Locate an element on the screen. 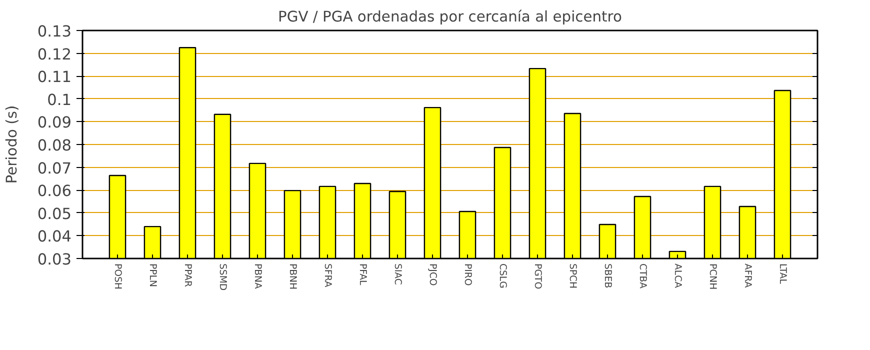  y-tick-label: 0.08 is located at coordinates (54, 145).